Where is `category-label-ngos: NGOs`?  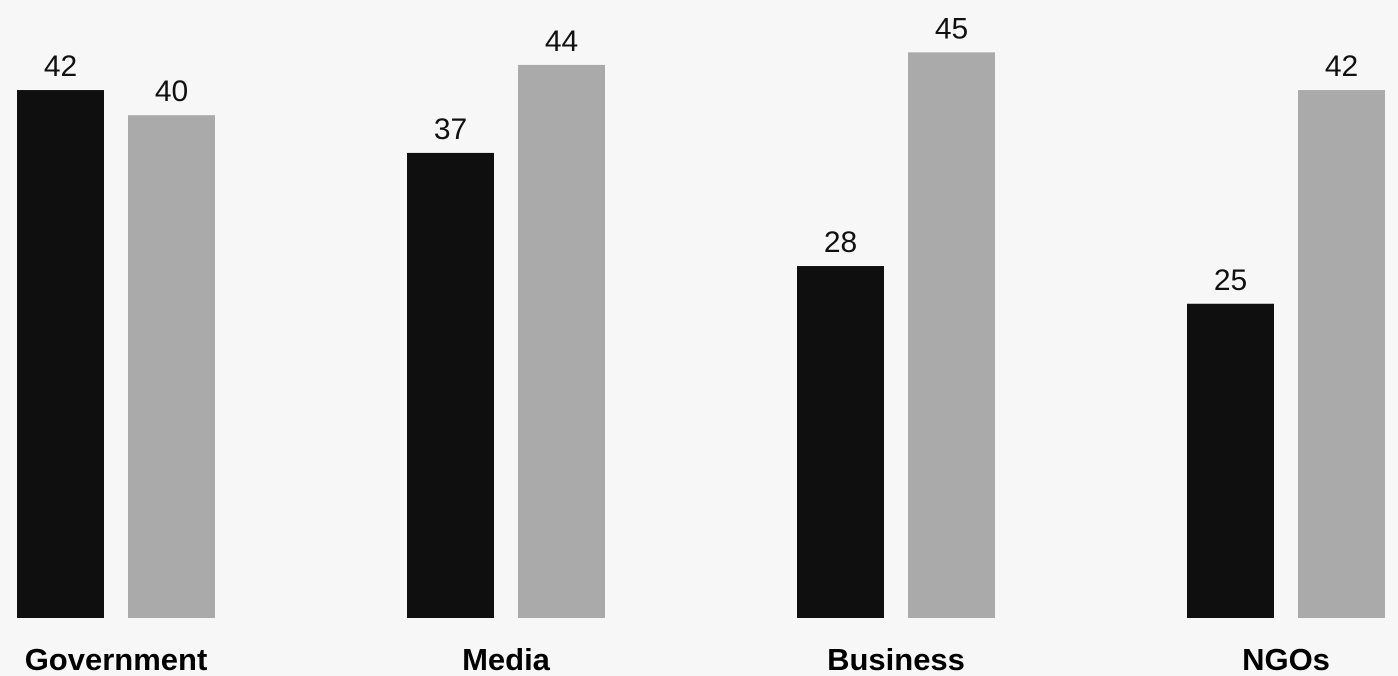
category-label-ngos: NGOs is located at coordinates (1286, 659).